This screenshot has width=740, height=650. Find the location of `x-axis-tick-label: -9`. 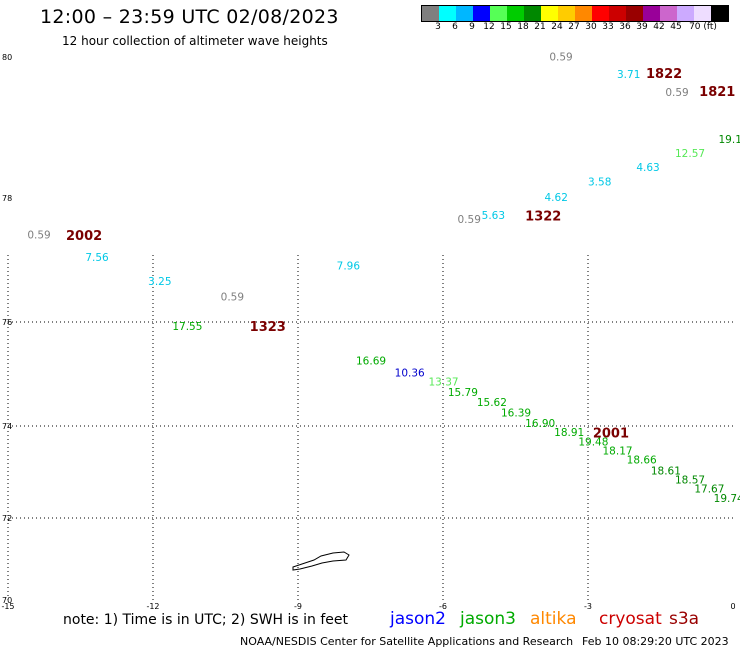

x-axis-tick-label: -9 is located at coordinates (298, 606).